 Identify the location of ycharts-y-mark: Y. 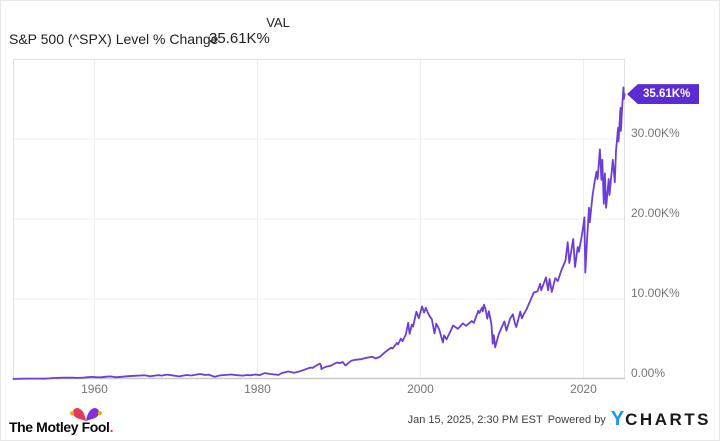
(617, 419).